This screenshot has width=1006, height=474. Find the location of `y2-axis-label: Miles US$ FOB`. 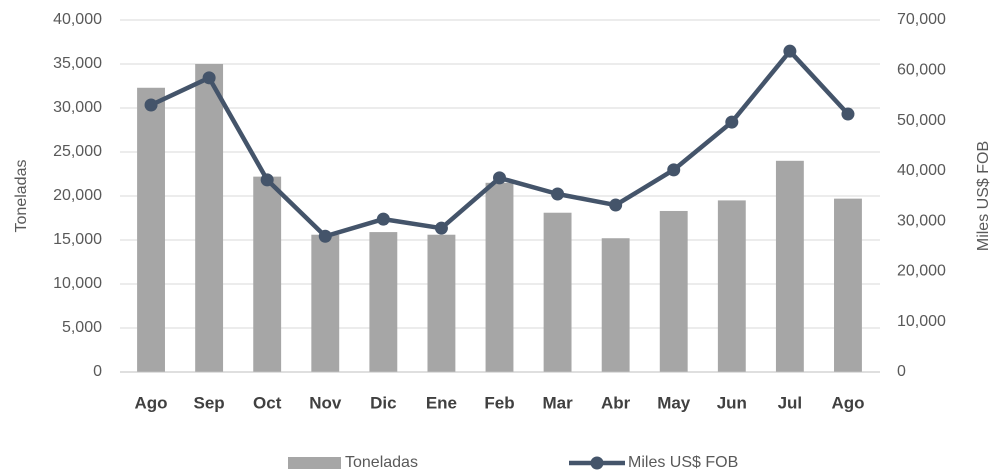

y2-axis-label: Miles US$ FOB is located at coordinates (983, 196).